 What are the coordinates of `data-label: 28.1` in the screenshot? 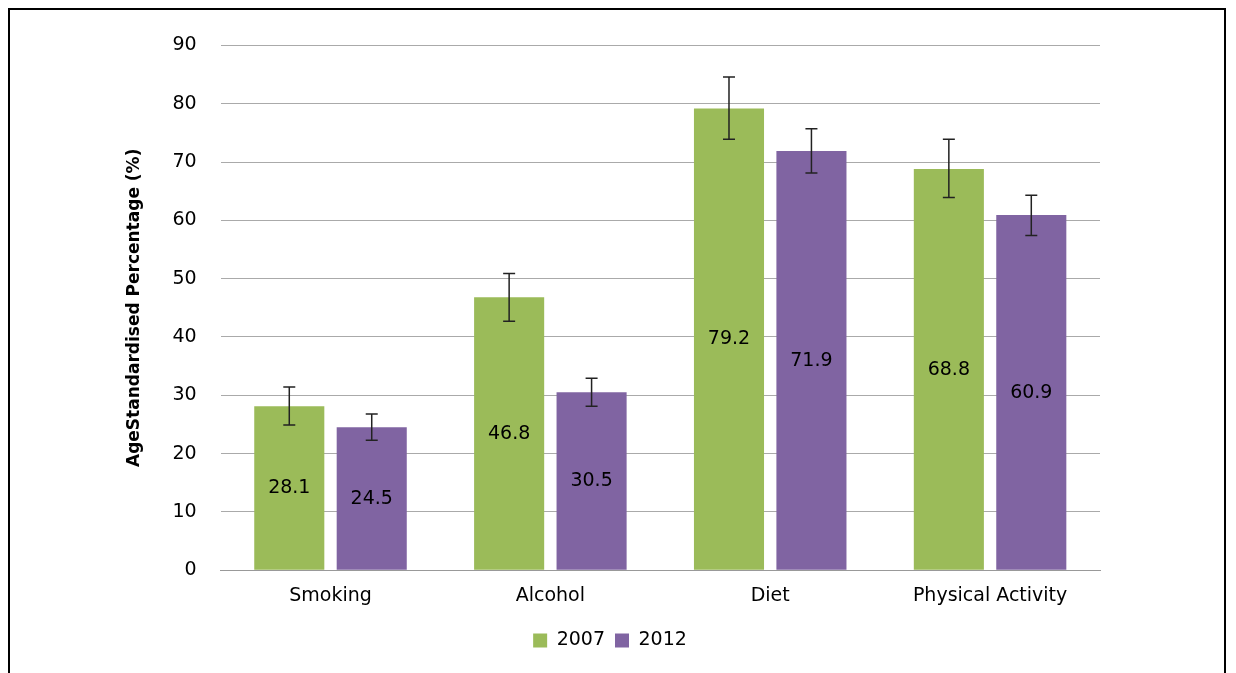 It's located at (289, 486).